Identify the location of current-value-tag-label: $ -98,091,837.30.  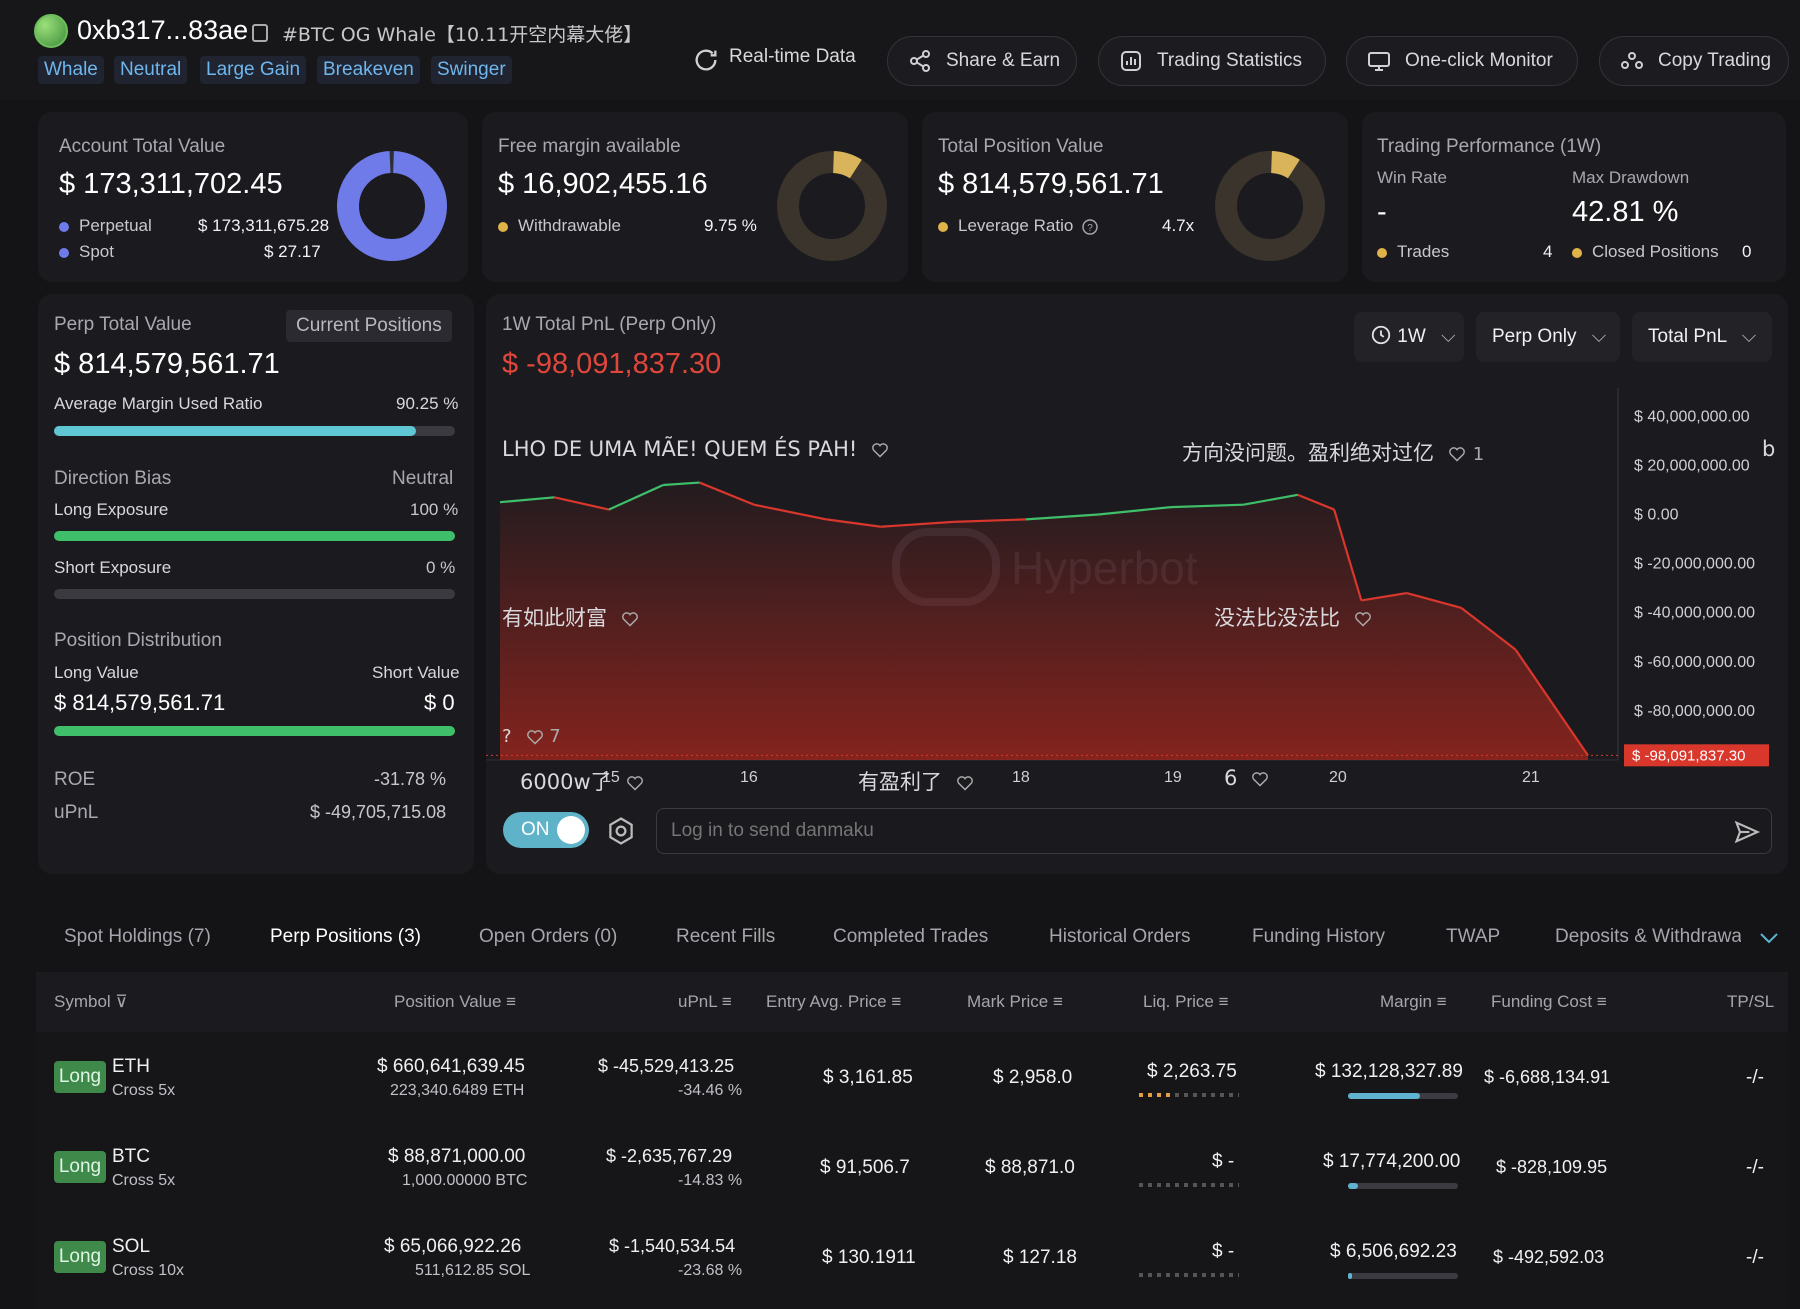
(1688, 755).